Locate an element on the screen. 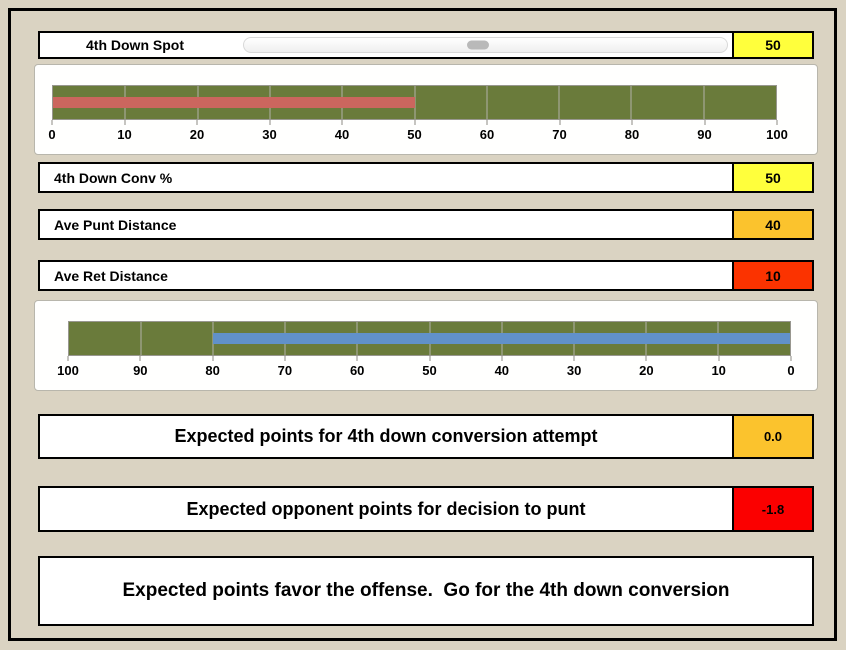 This screenshot has height=650, width=846. 4th-down-spot-bar is located at coordinates (234, 102).